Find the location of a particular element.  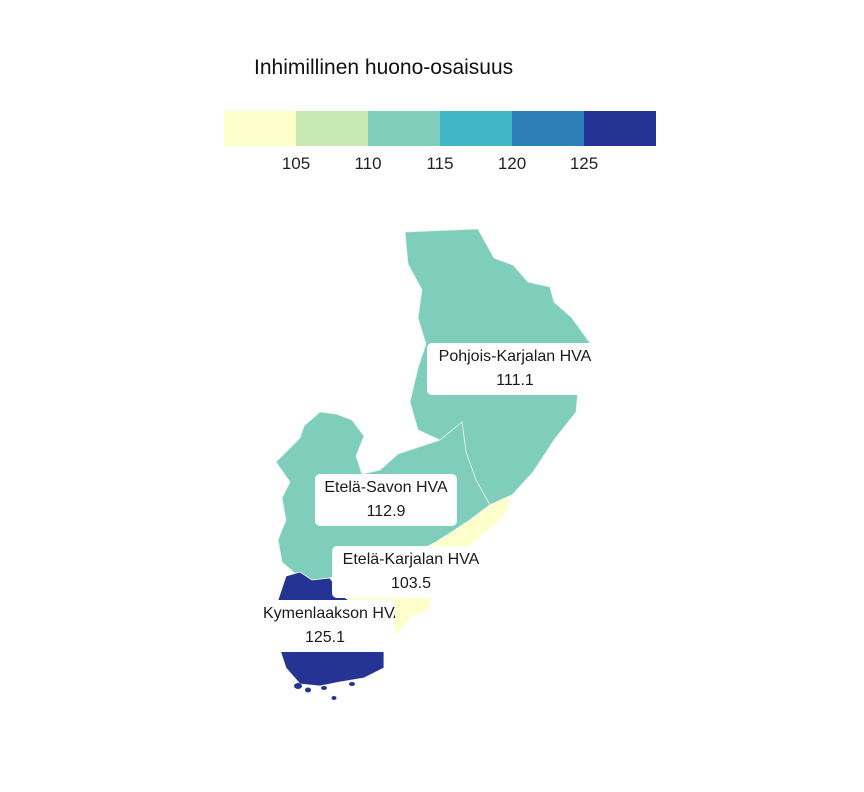

legend-title: Inhimillinen huono-osaisuus is located at coordinates (384, 67).